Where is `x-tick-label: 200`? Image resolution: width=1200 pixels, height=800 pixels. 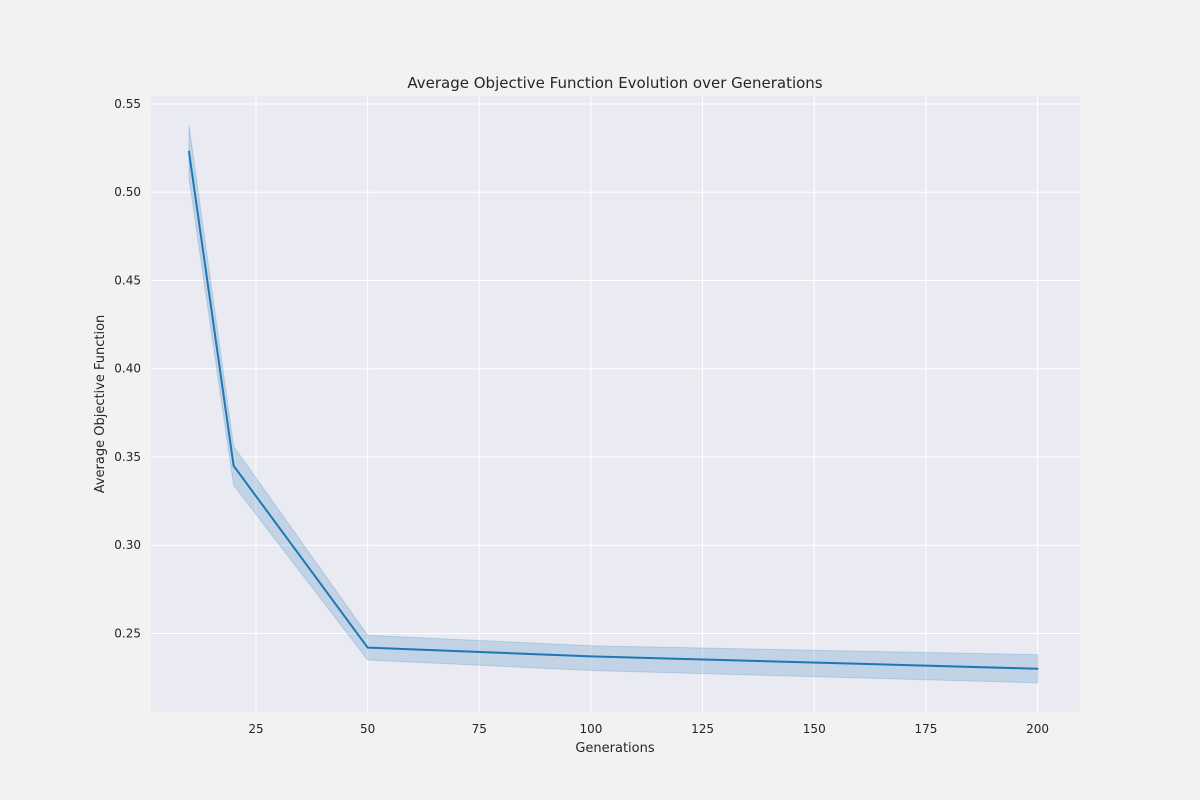 x-tick-label: 200 is located at coordinates (1037, 729).